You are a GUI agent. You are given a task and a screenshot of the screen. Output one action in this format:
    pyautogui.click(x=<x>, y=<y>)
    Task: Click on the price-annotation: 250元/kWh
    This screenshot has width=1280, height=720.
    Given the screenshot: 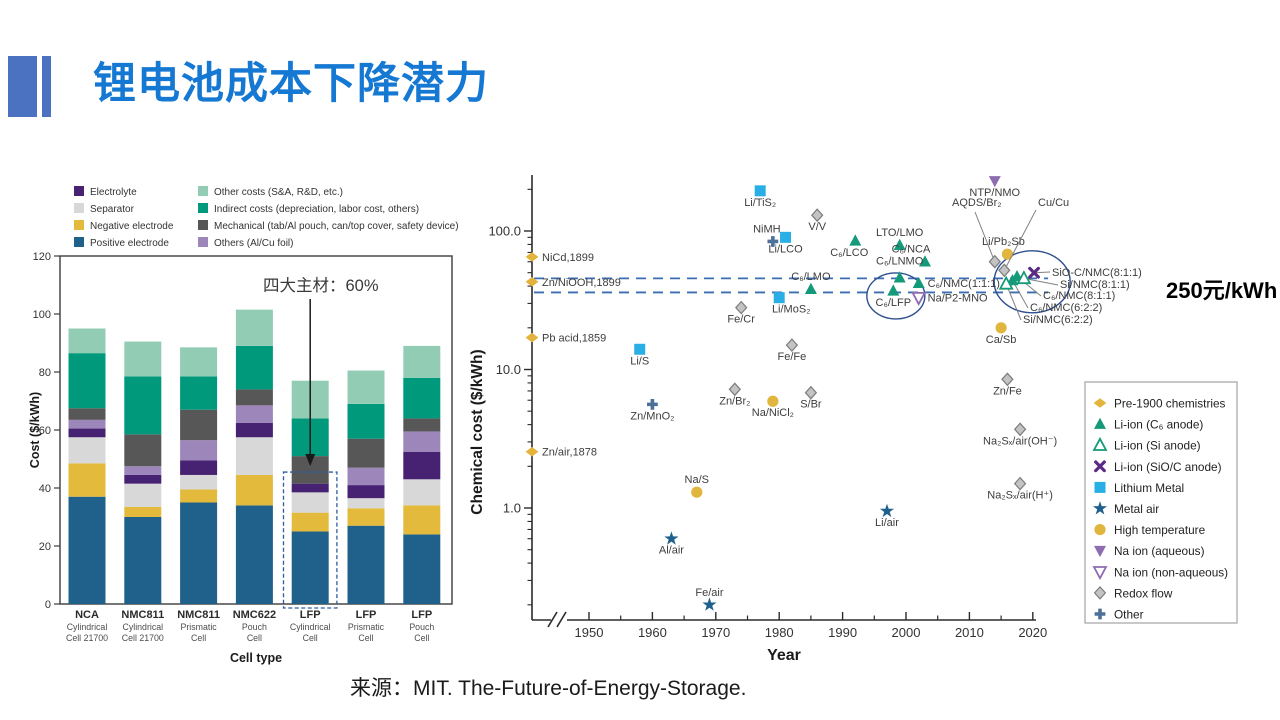 What is the action you would take?
    pyautogui.click(x=1222, y=290)
    